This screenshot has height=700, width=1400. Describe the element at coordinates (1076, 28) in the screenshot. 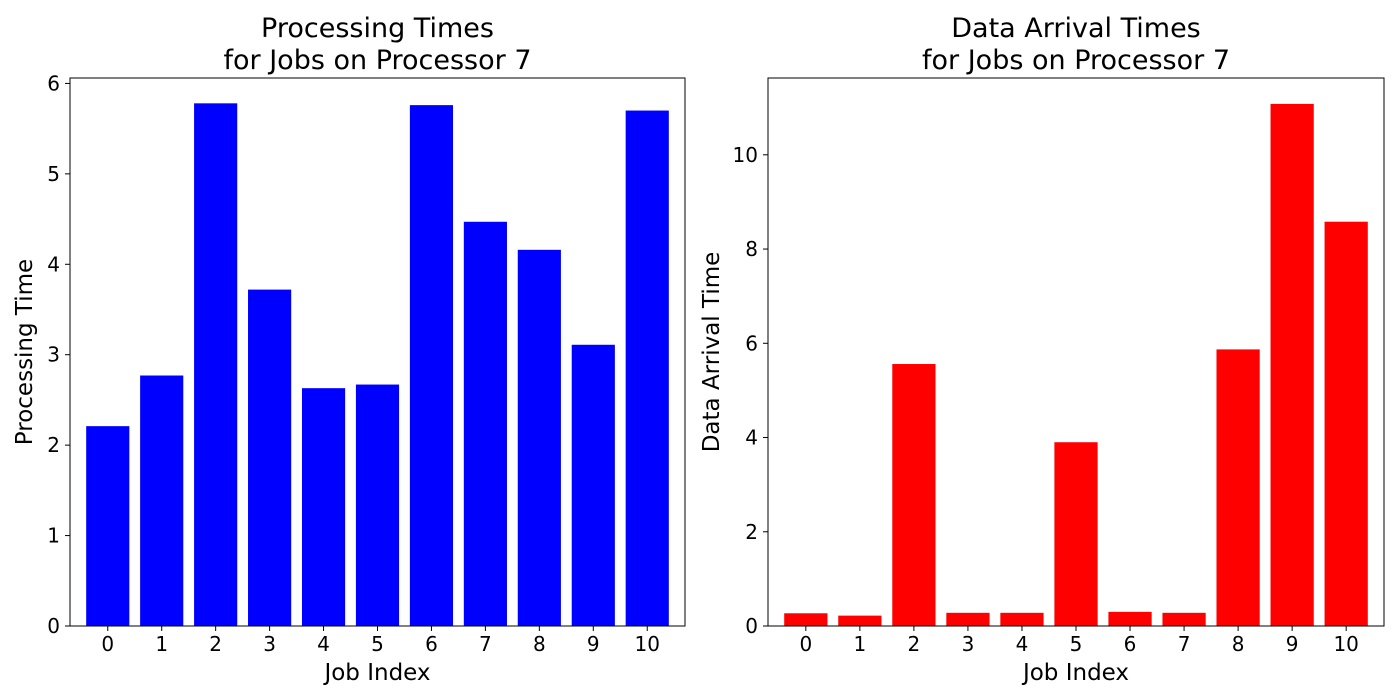

I see `chart-title-line-1: Data Arrival Times` at that location.